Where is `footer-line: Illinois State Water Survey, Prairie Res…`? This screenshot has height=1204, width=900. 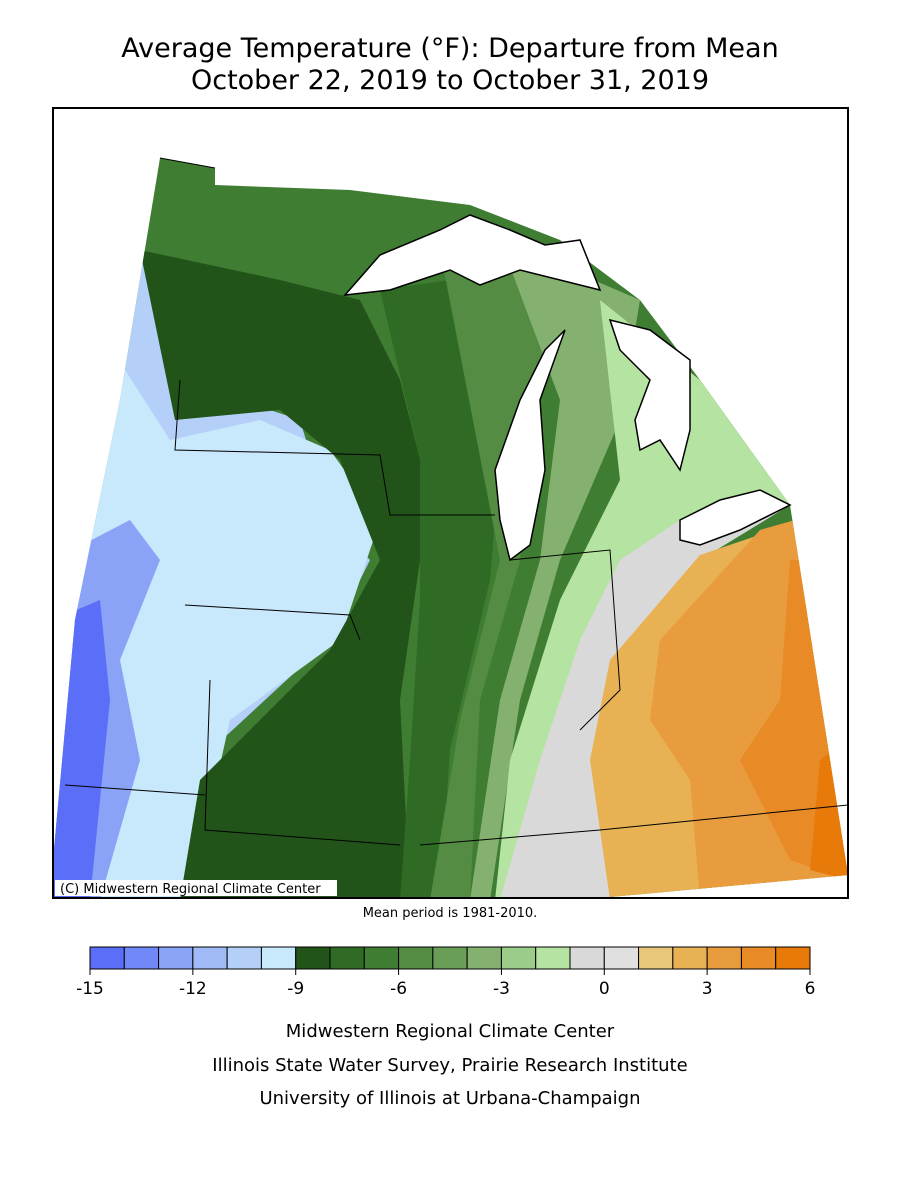
footer-line: Illinois State Water Survey, Prairie Res… is located at coordinates (449, 1065).